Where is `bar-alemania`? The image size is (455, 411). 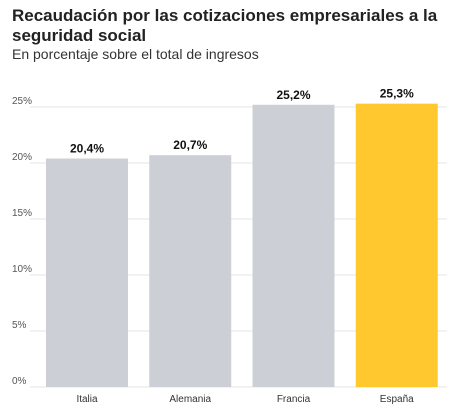 bar-alemania is located at coordinates (190, 271).